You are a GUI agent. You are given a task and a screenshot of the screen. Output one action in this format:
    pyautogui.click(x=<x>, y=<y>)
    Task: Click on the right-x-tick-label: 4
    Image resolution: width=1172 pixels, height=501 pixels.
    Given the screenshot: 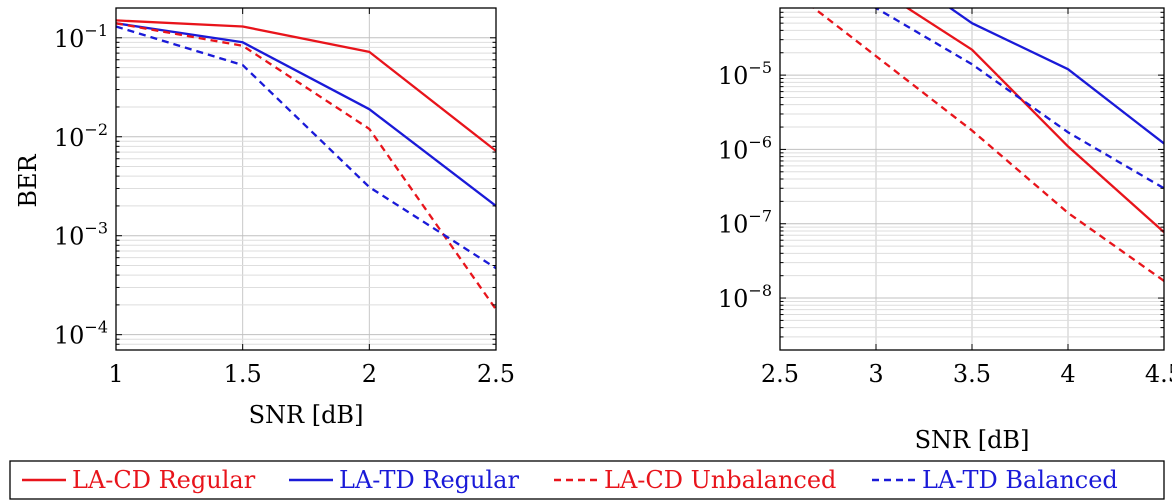 What is the action you would take?
    pyautogui.click(x=1067, y=374)
    